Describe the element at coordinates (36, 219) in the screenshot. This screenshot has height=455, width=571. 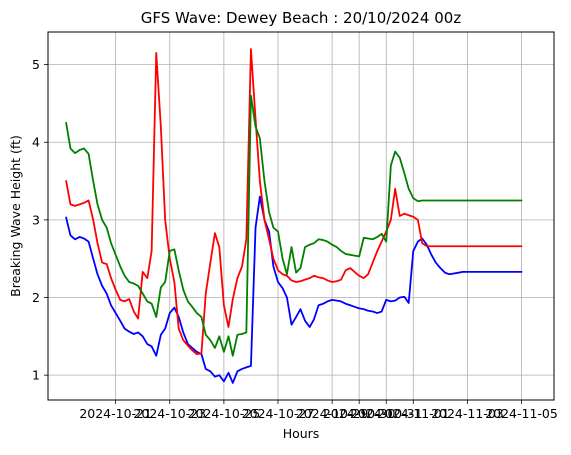
I see `y-tick-label: 3` at that location.